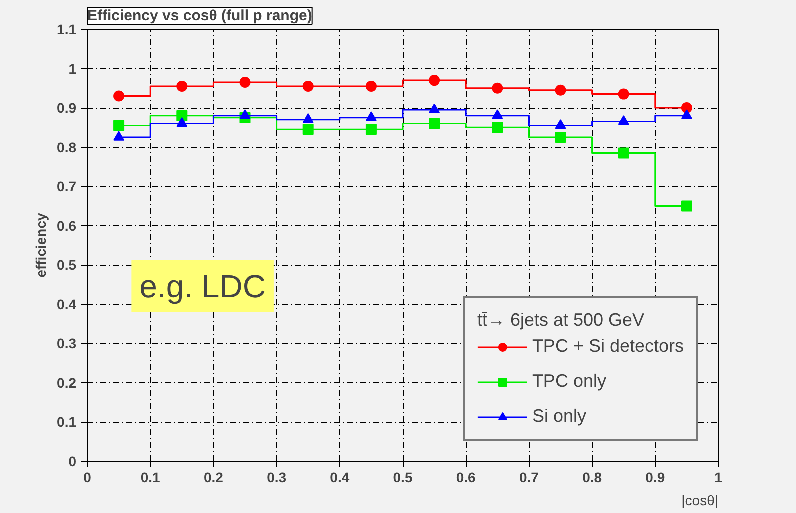  What do you see at coordinates (88, 478) in the screenshot?
I see `x-tick-label: 0` at bounding box center [88, 478].